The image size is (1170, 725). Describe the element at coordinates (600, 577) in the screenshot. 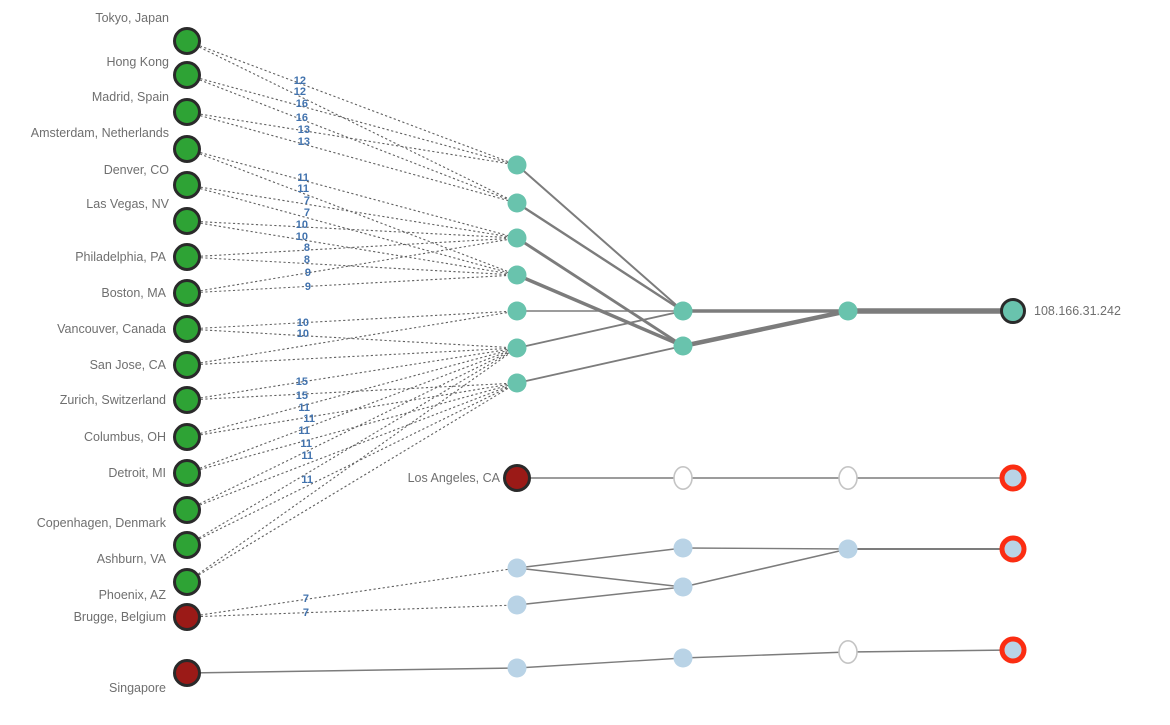

I see `edge-bA-bD` at that location.